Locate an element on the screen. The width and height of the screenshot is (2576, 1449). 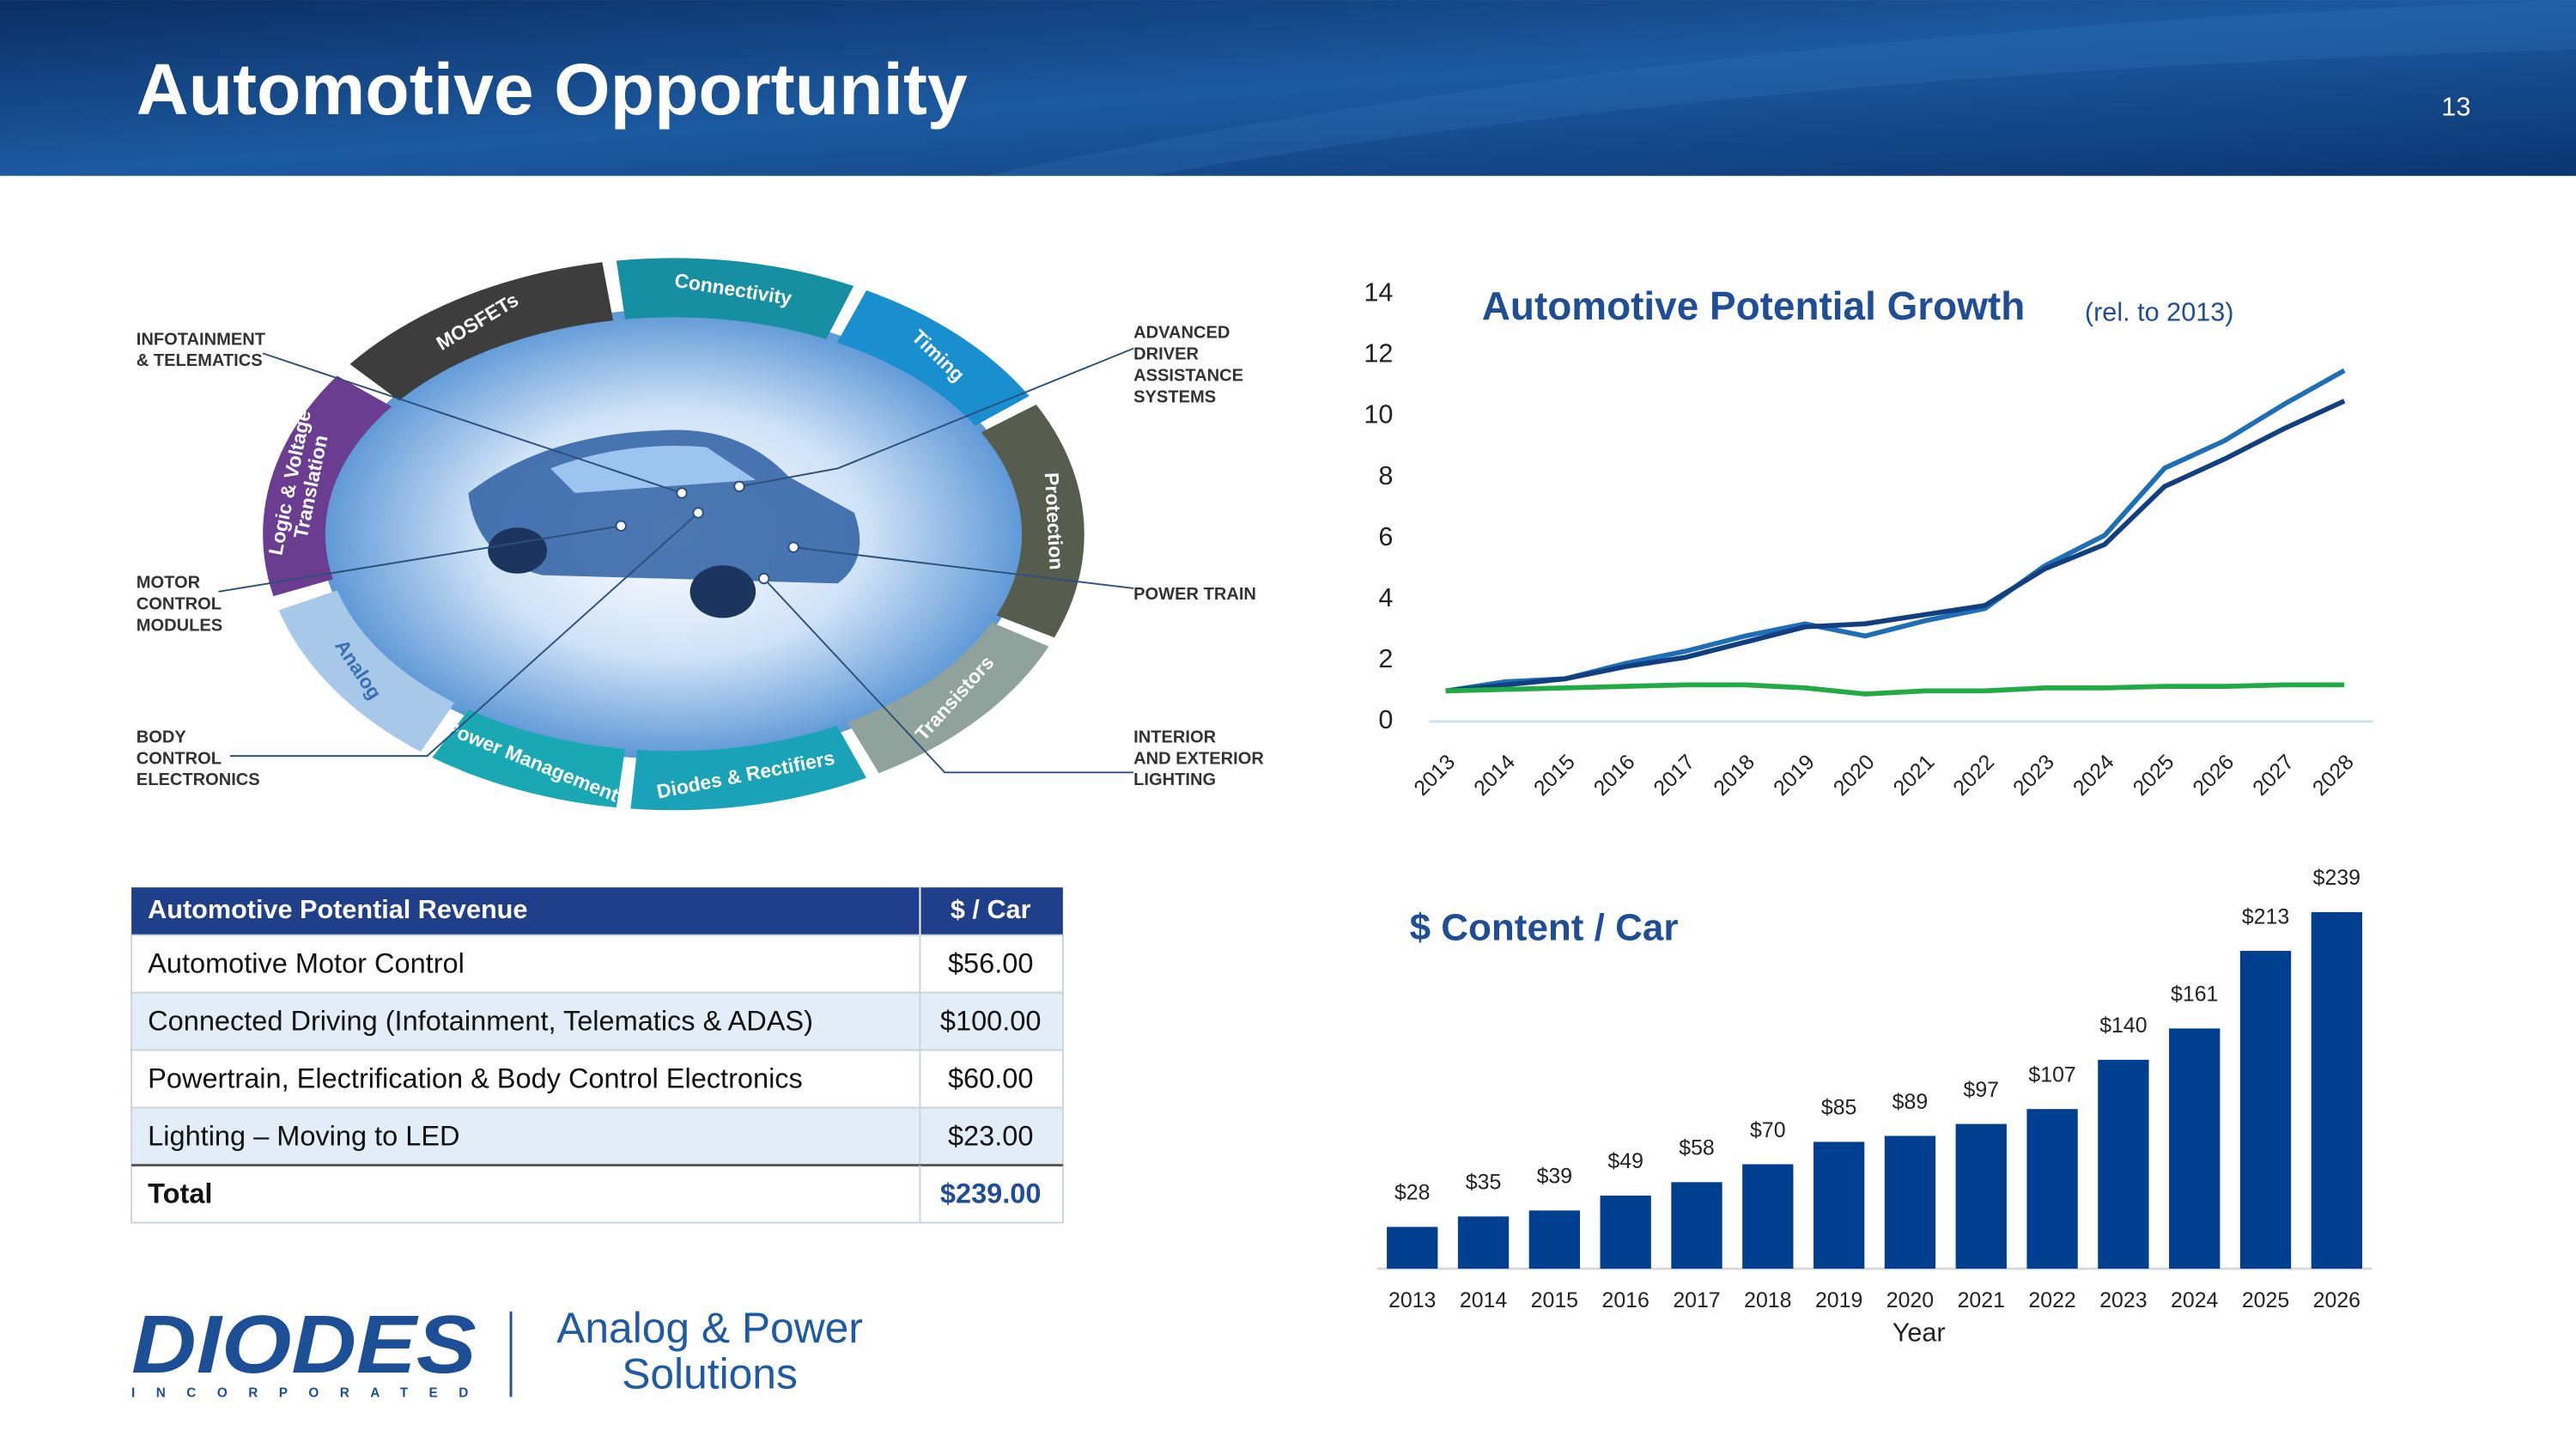
callout-label: BODY is located at coordinates (162, 737).